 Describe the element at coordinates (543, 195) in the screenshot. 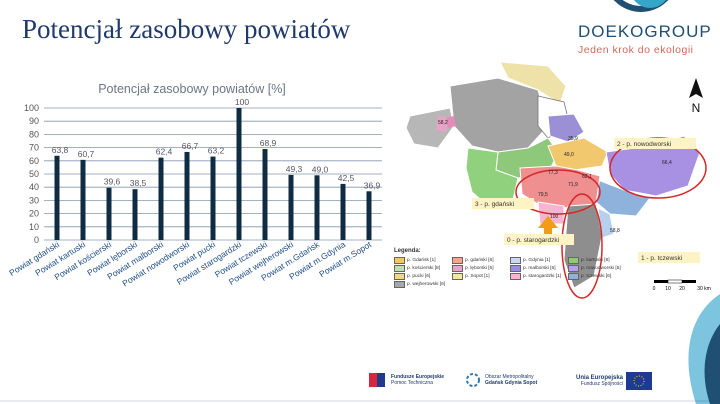

I see `map-value-label: 79,5` at that location.